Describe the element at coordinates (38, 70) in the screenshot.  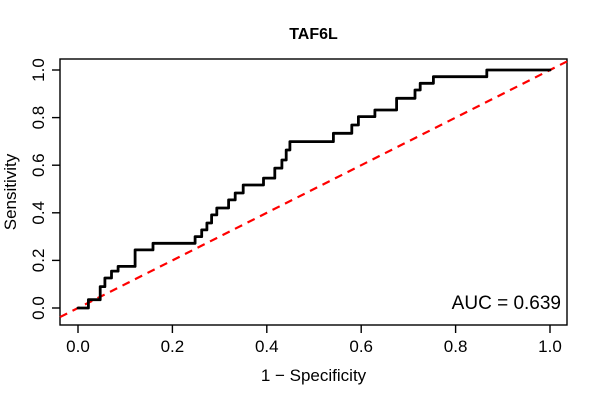
I see `y-tick-label: 1.0` at that location.